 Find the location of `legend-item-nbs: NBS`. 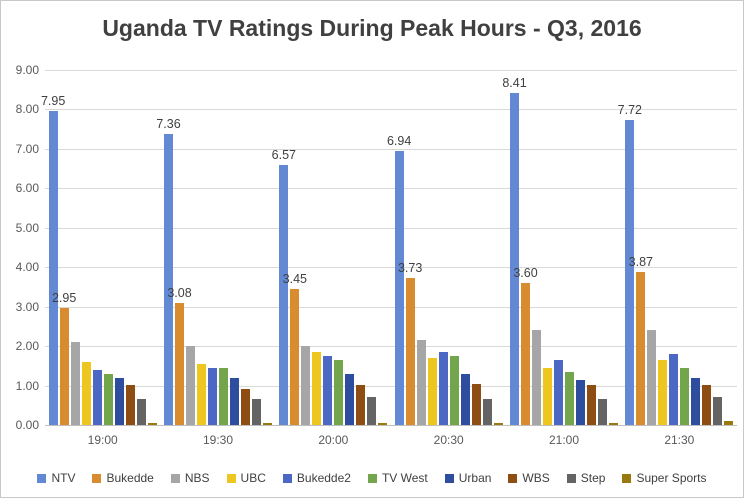

legend-item-nbs: NBS is located at coordinates (190, 478).